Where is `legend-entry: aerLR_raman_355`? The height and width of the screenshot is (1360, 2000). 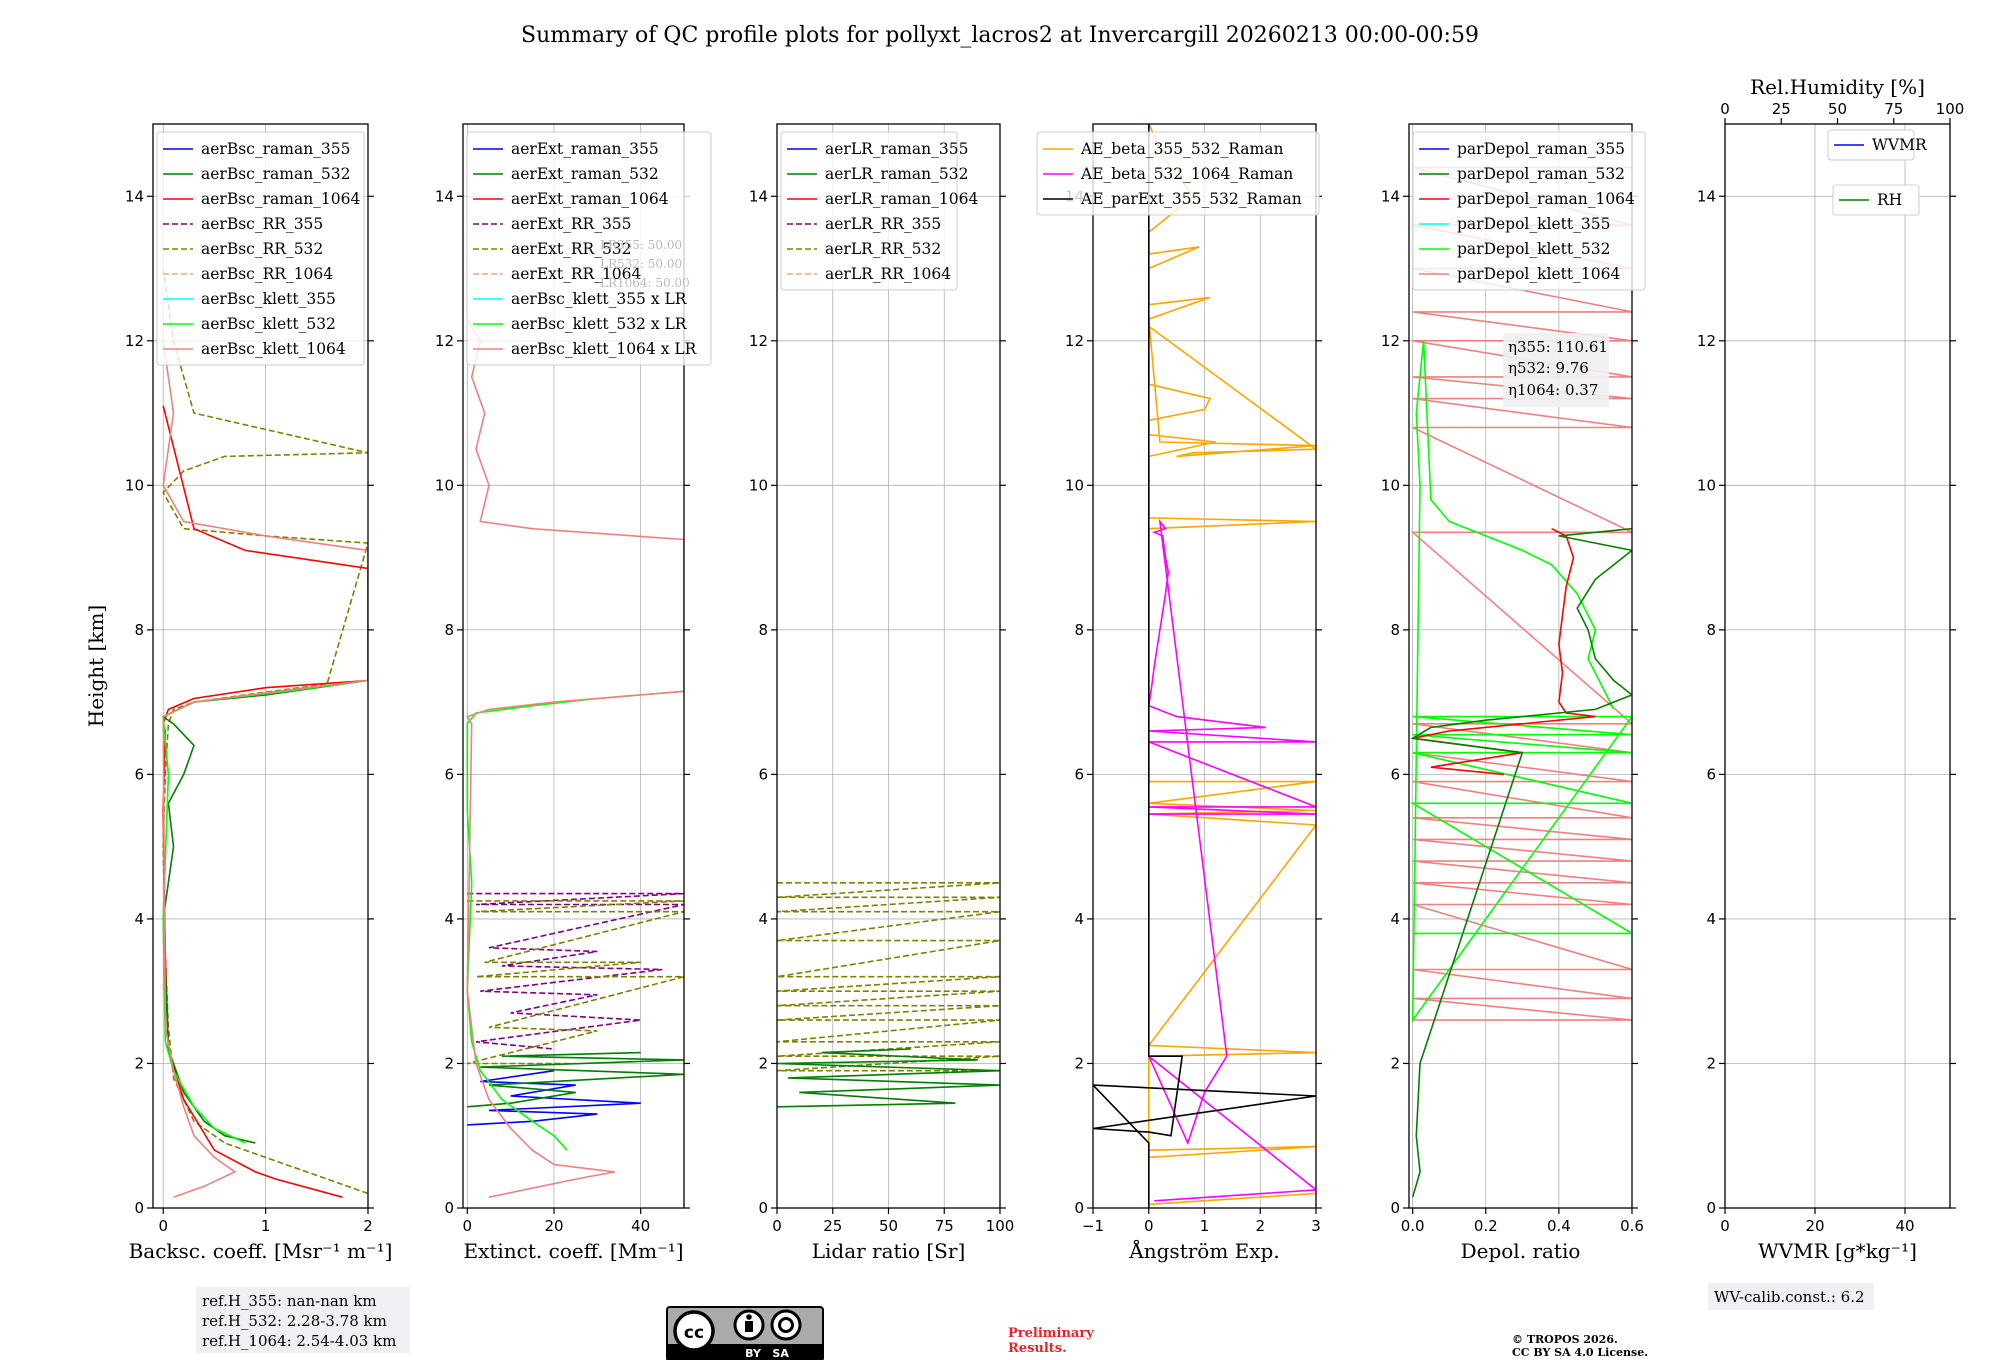
legend-entry: aerLR_raman_355 is located at coordinates (896, 149).